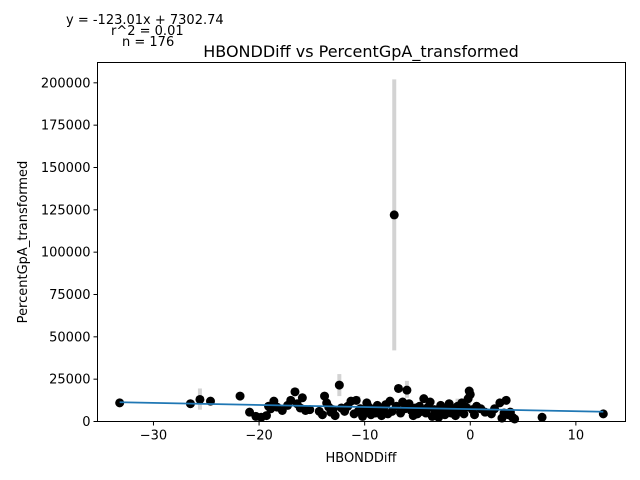 This screenshot has width=640, height=480. I want to click on y-axis-label: PercentGpA_transformed, so click(23, 242).